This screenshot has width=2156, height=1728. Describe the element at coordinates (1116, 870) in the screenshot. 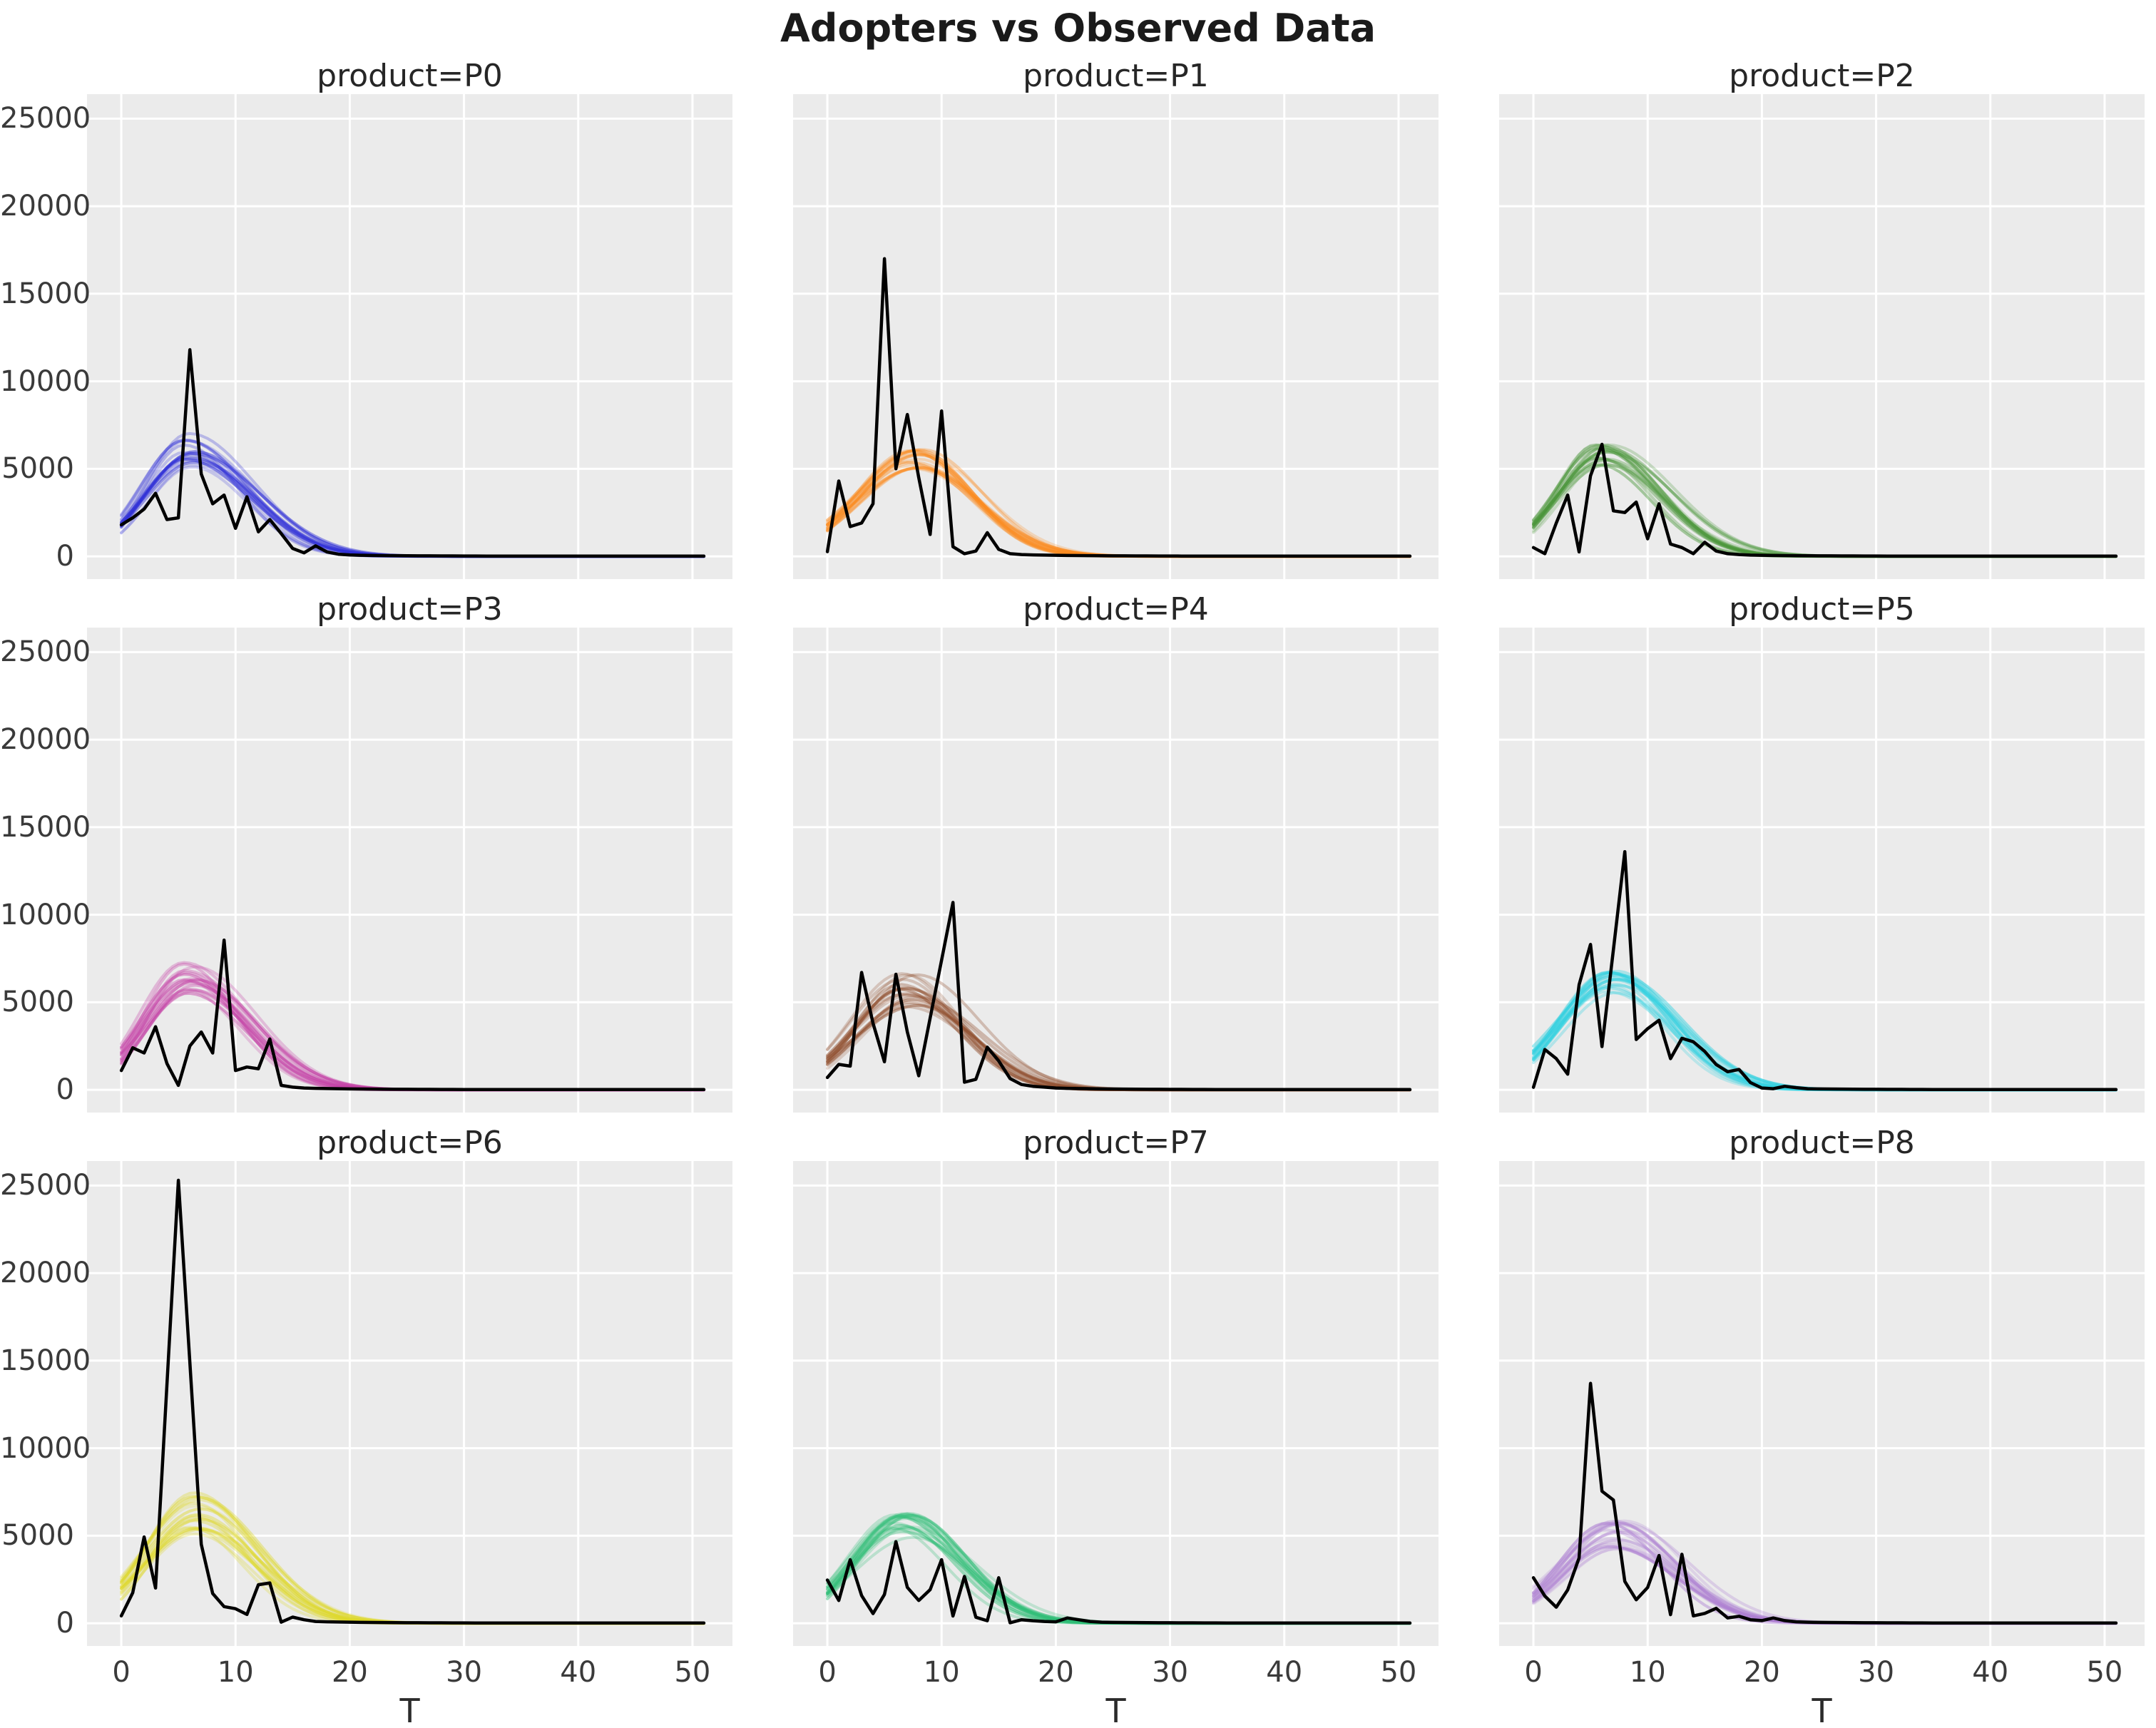

I see `plot-area-P4` at that location.